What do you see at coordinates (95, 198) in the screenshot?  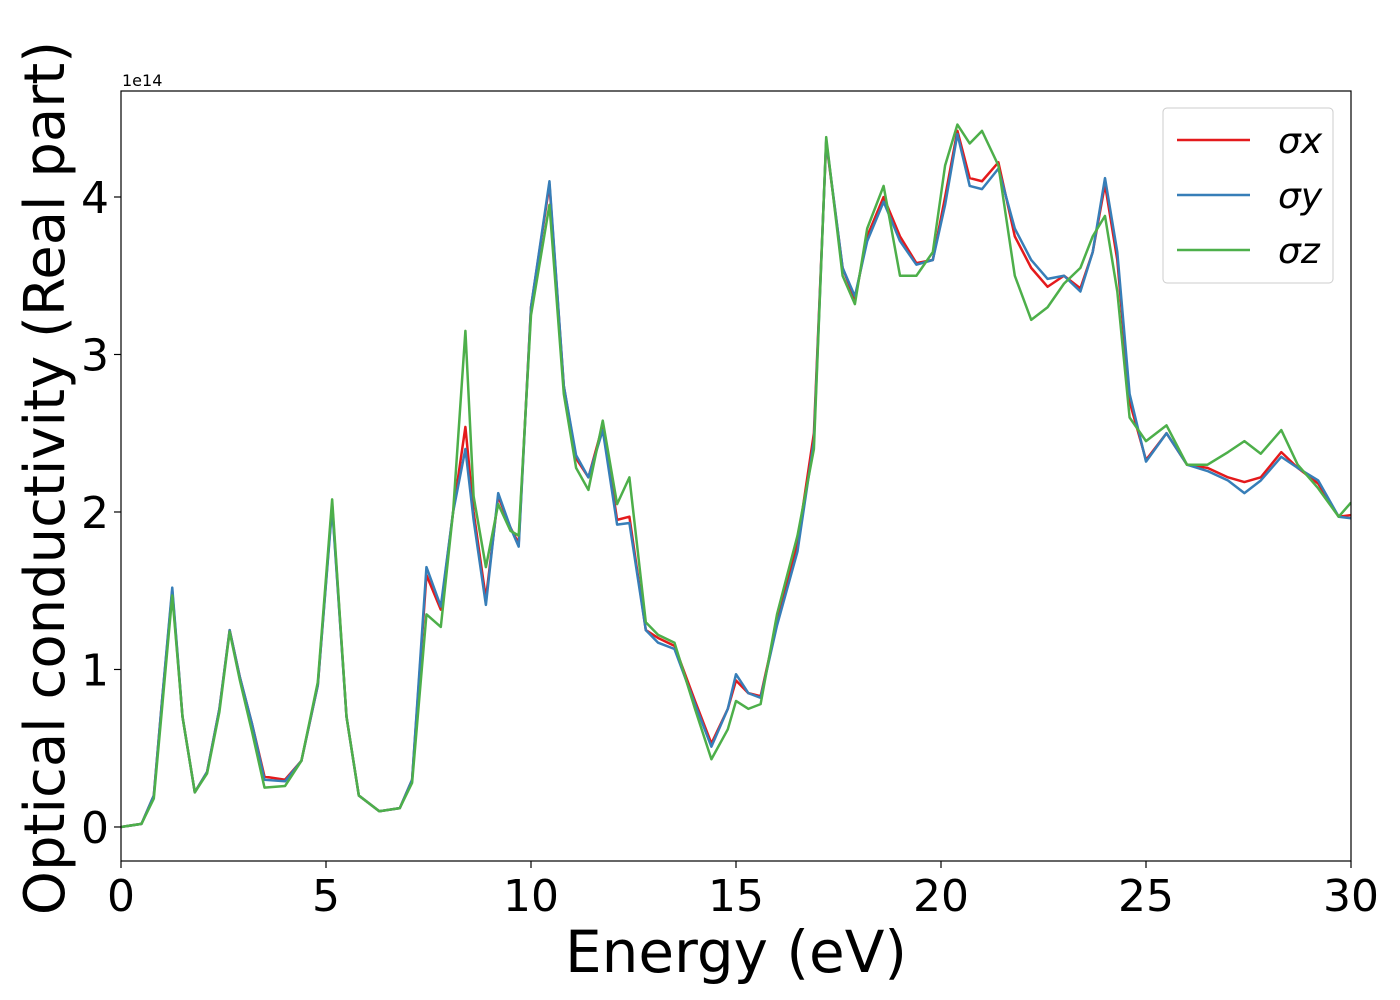 I see `y-tick-label: 4` at bounding box center [95, 198].